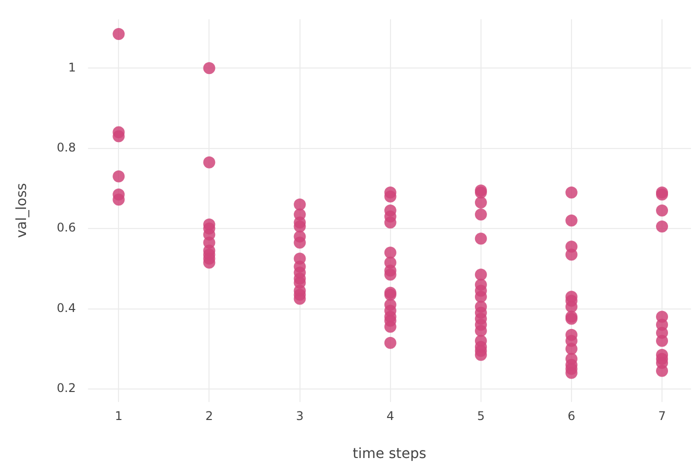 Image resolution: width=697 pixels, height=473 pixels. What do you see at coordinates (481, 416) in the screenshot?
I see `x-tick-label: 5` at bounding box center [481, 416].